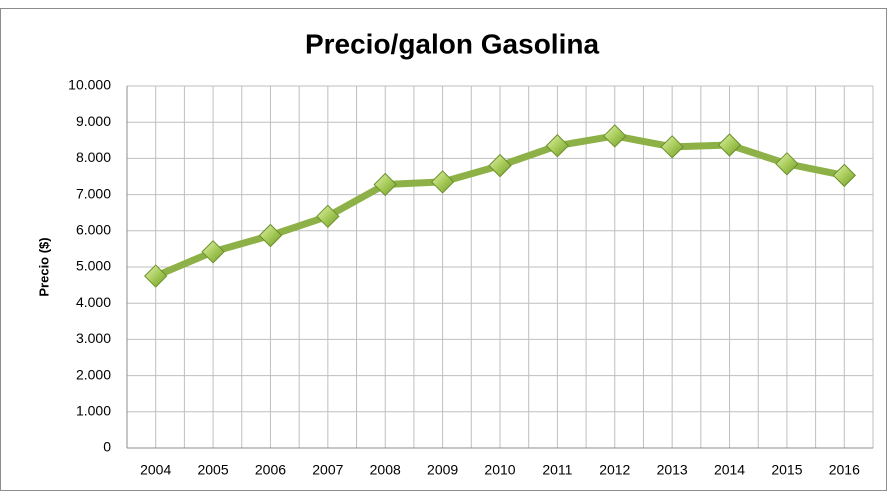 The height and width of the screenshot is (492, 888). Describe the element at coordinates (212, 470) in the screenshot. I see `x-tick-label: 2005` at that location.